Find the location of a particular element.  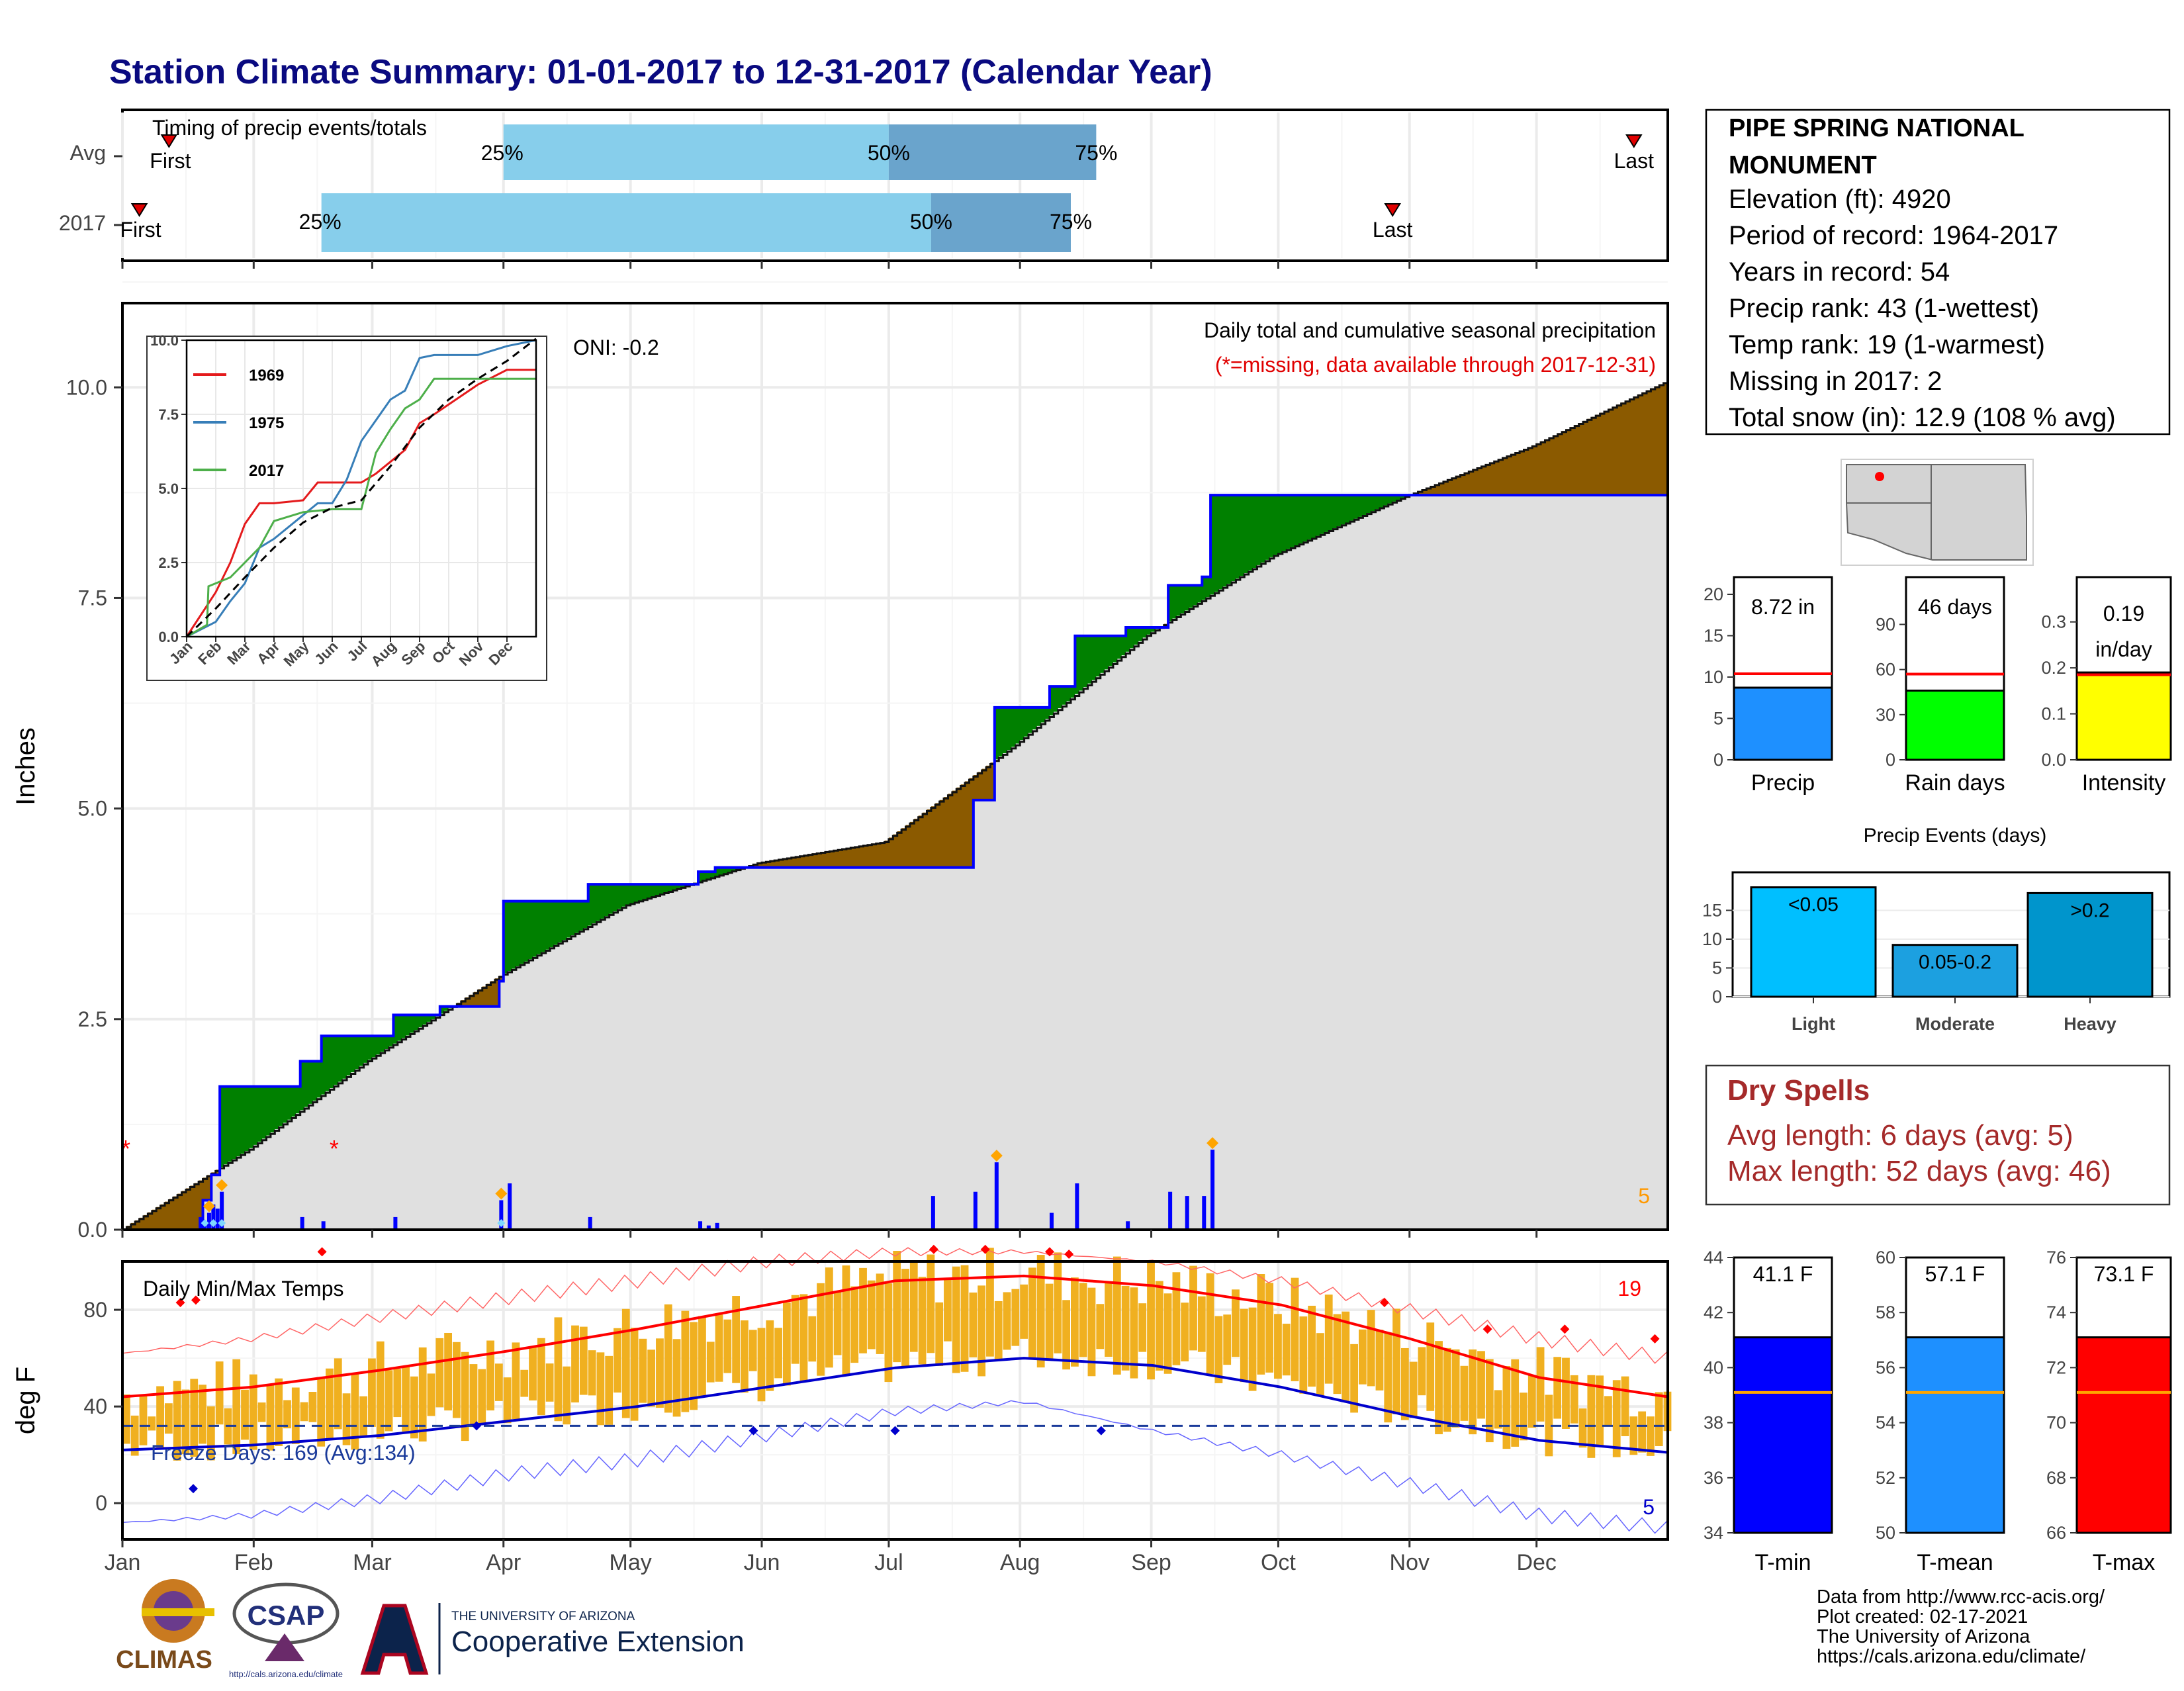

summary-bar-value: 0.19 is located at coordinates (2123, 613).